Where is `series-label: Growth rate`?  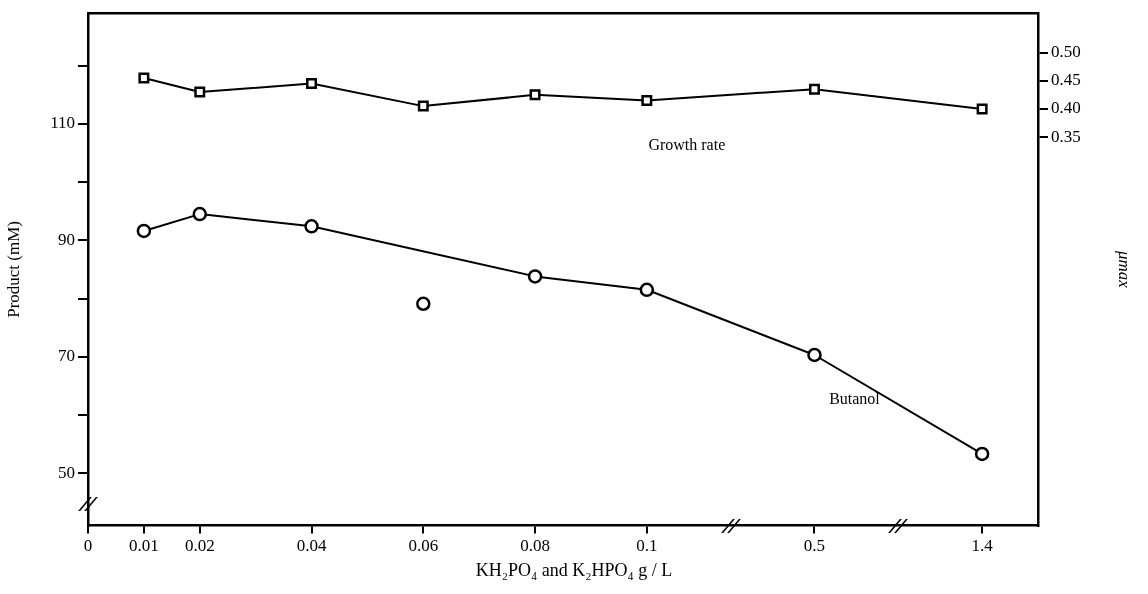 series-label: Growth rate is located at coordinates (687, 144).